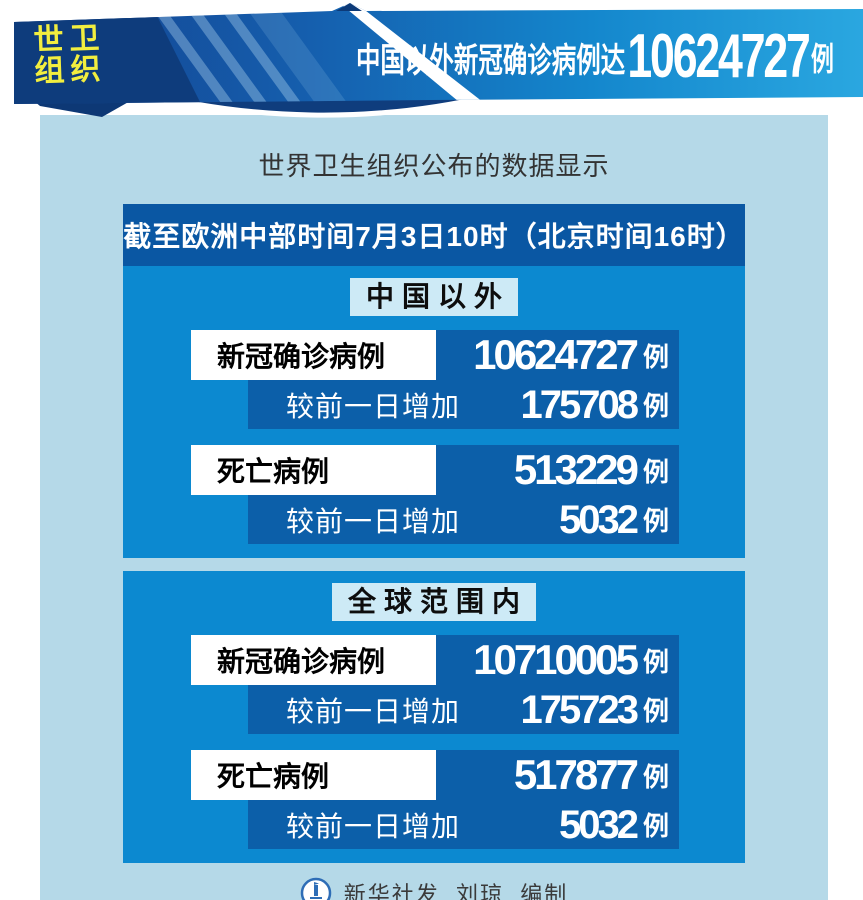 This screenshot has width=863, height=900. What do you see at coordinates (490, 60) in the screenshot?
I see `title-prefix: 中国以外新冠确诊病例达` at bounding box center [490, 60].